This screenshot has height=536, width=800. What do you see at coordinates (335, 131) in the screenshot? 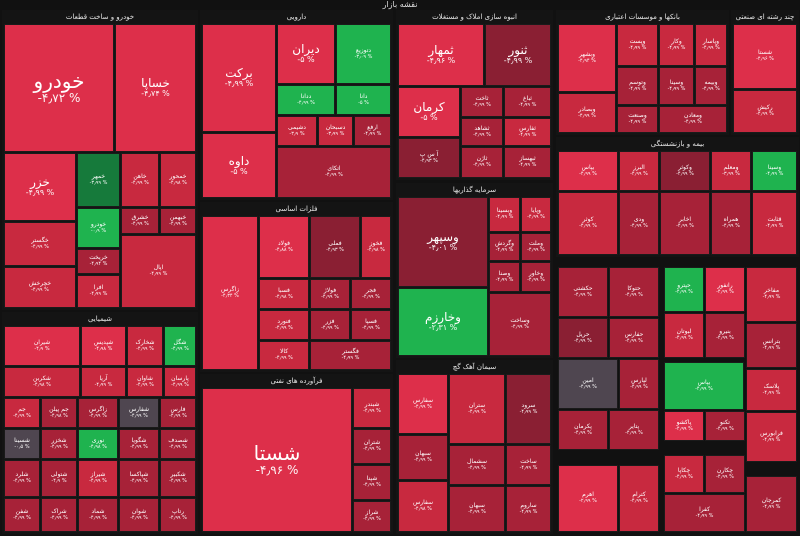
I see `tile-dsobhan: دسبحان -۳٫۹۹ %` at bounding box center [335, 131].